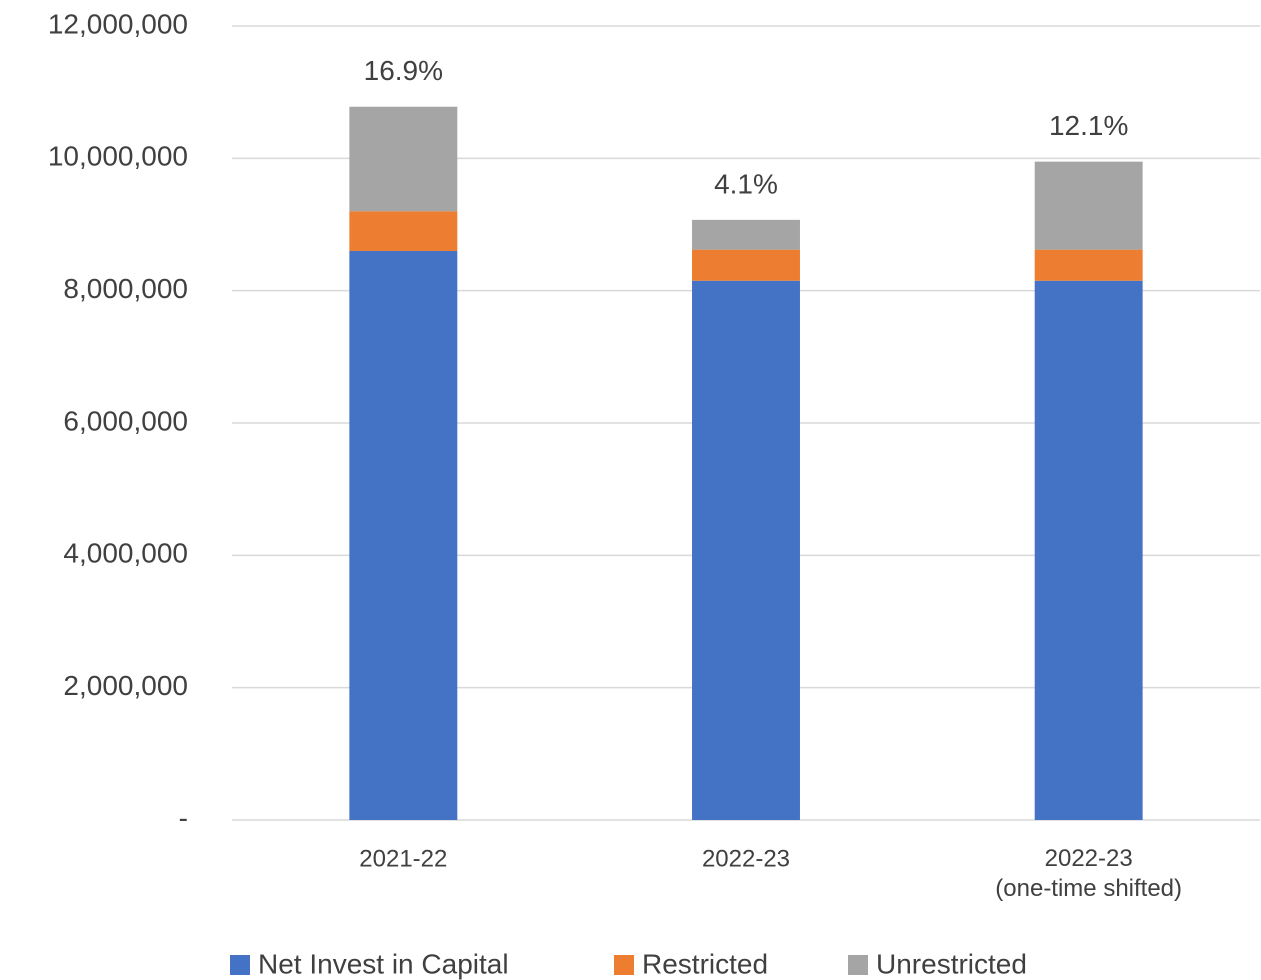  I want to click on legend-label: Restricted, so click(705, 963).